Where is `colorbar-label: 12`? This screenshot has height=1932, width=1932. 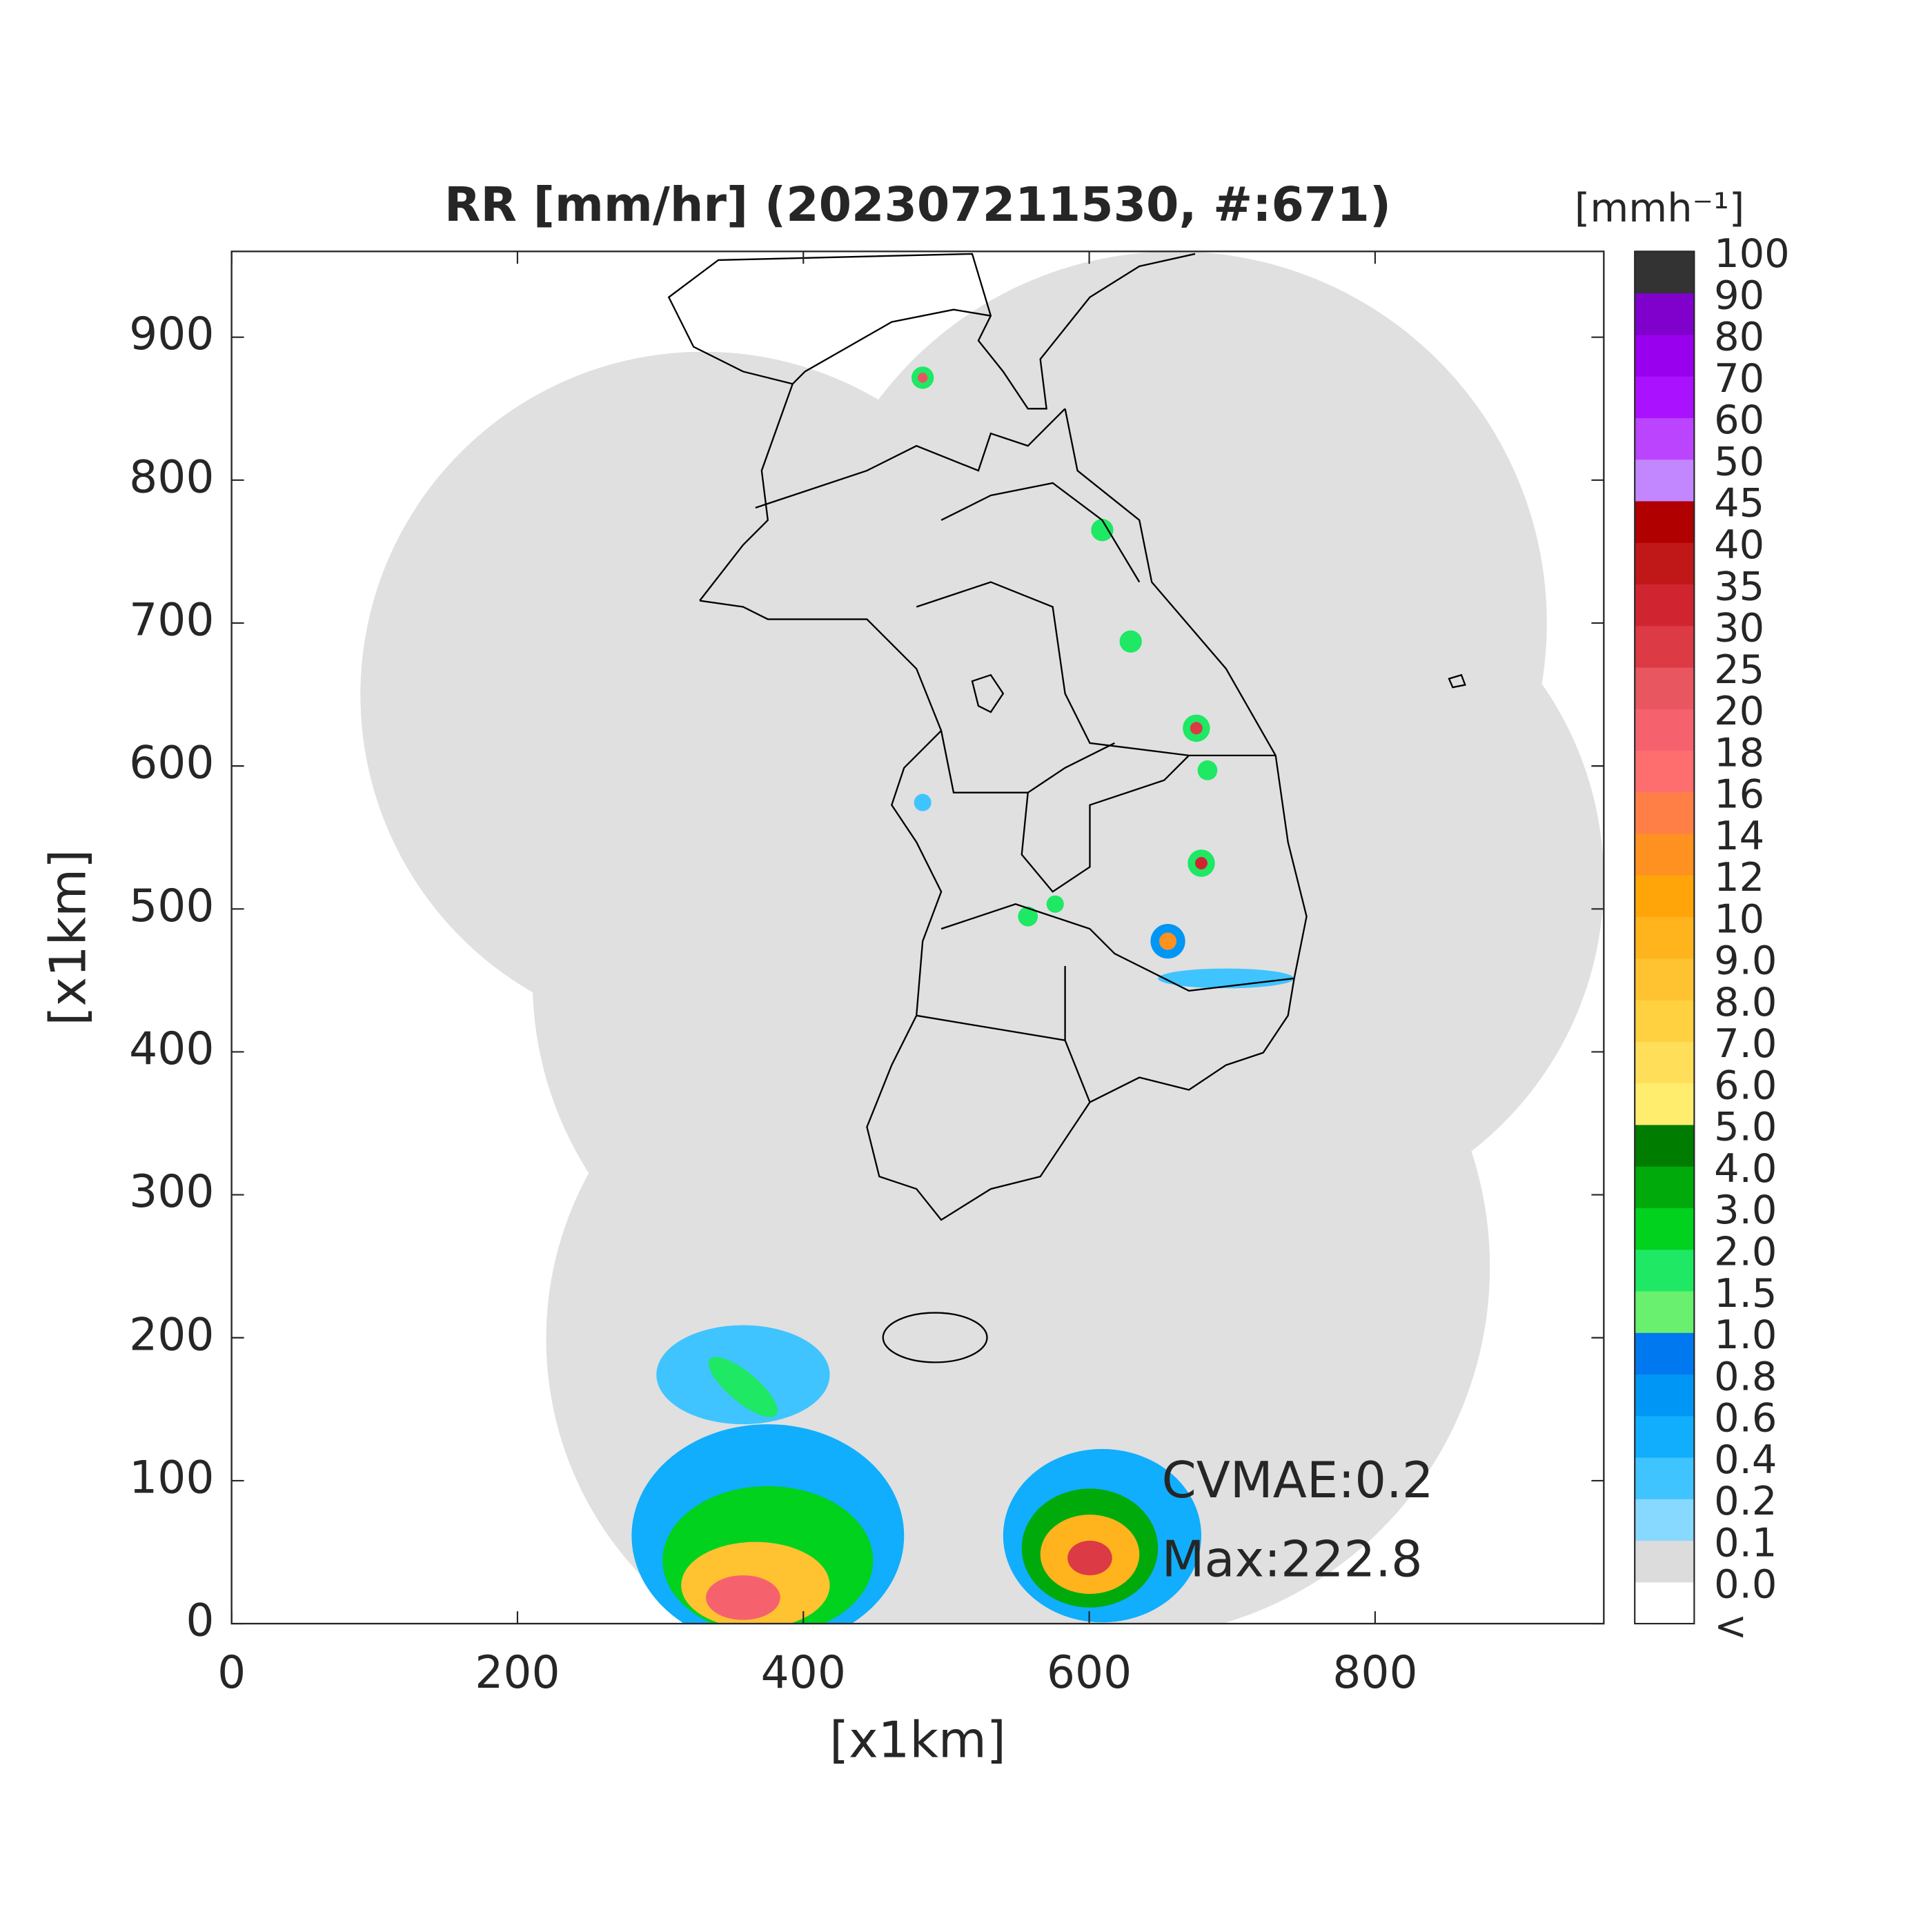
colorbar-label: 12 is located at coordinates (1739, 877).